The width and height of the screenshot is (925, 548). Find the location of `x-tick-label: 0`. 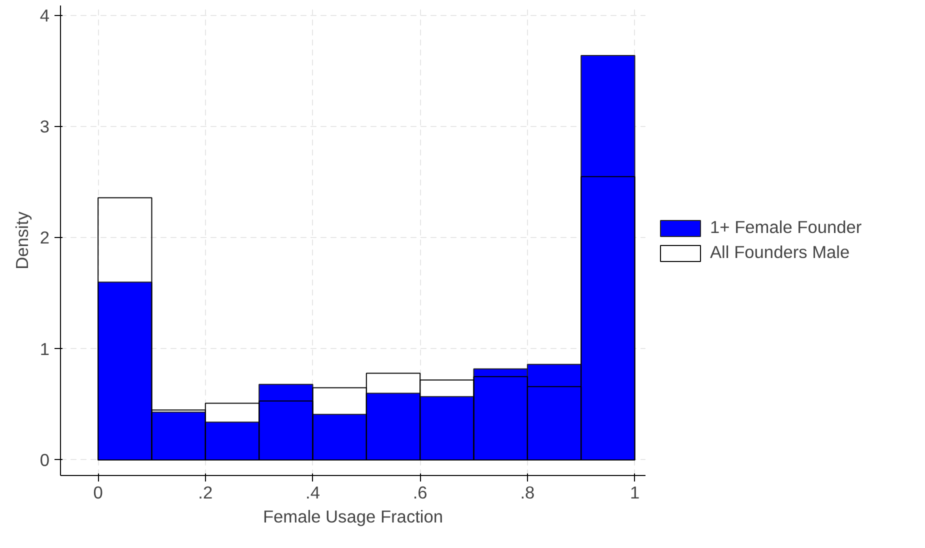

x-tick-label: 0 is located at coordinates (98, 492).